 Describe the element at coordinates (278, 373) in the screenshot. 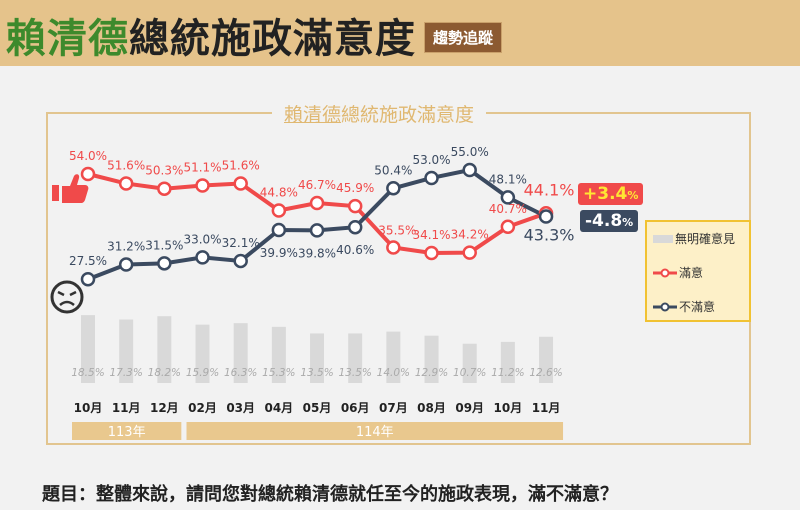

I see `no-opinion-label: 15.3%` at that location.